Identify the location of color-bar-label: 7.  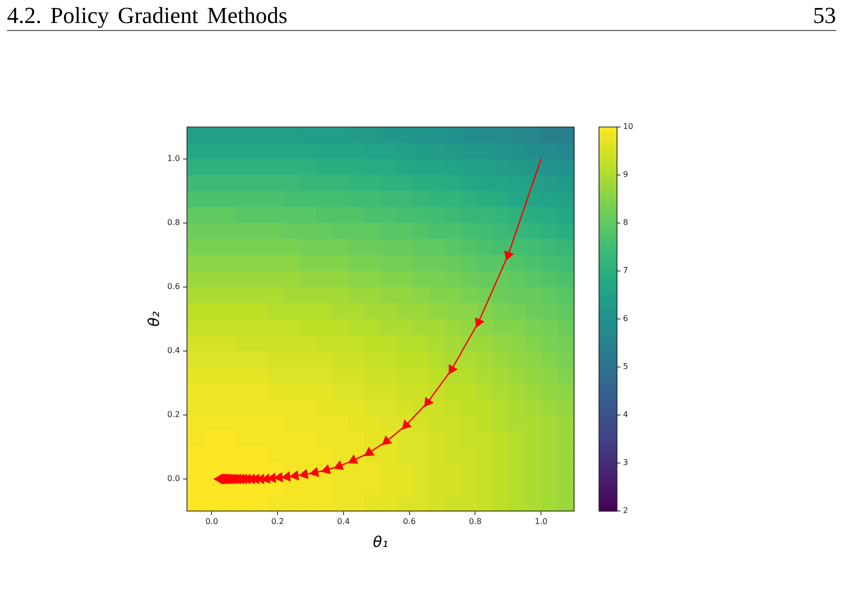
(625, 271).